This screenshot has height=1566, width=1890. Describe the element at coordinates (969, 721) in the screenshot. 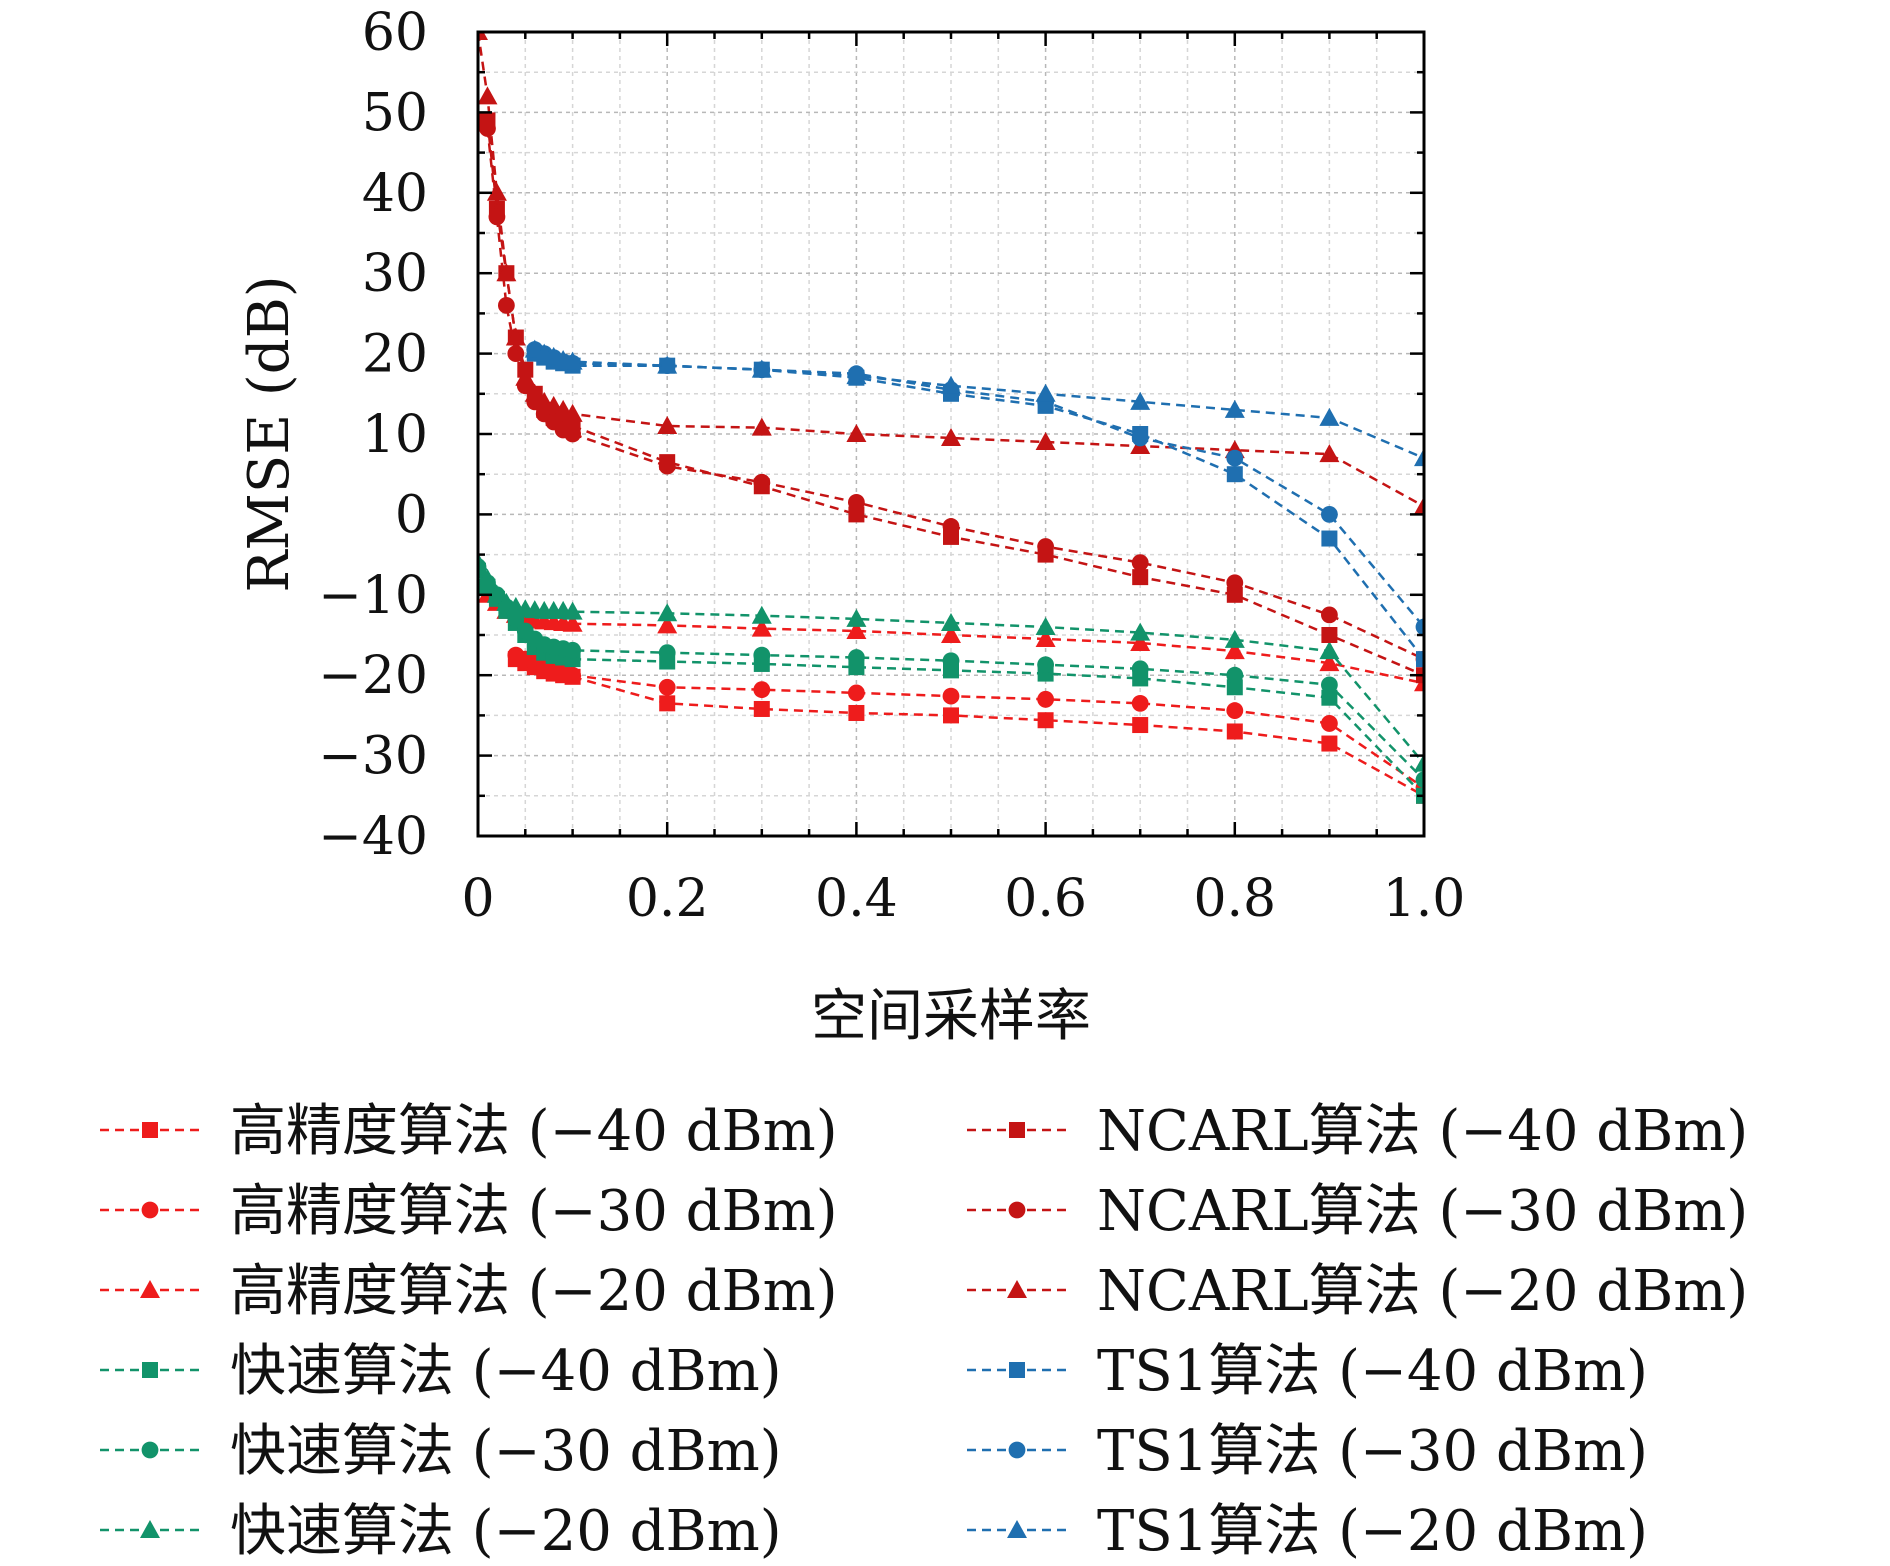

I see `series-line` at that location.